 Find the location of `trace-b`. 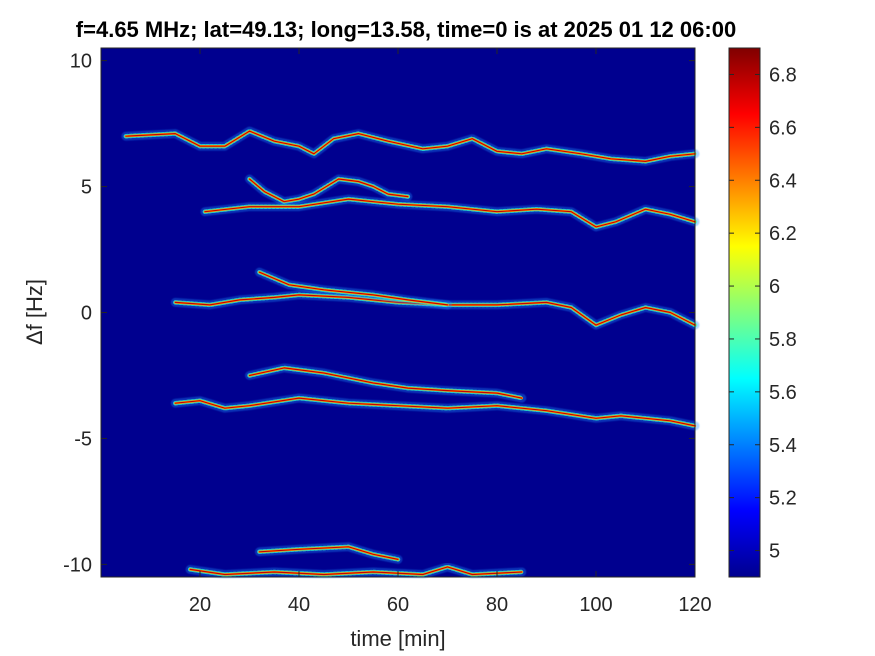

trace-b is located at coordinates (329, 190).